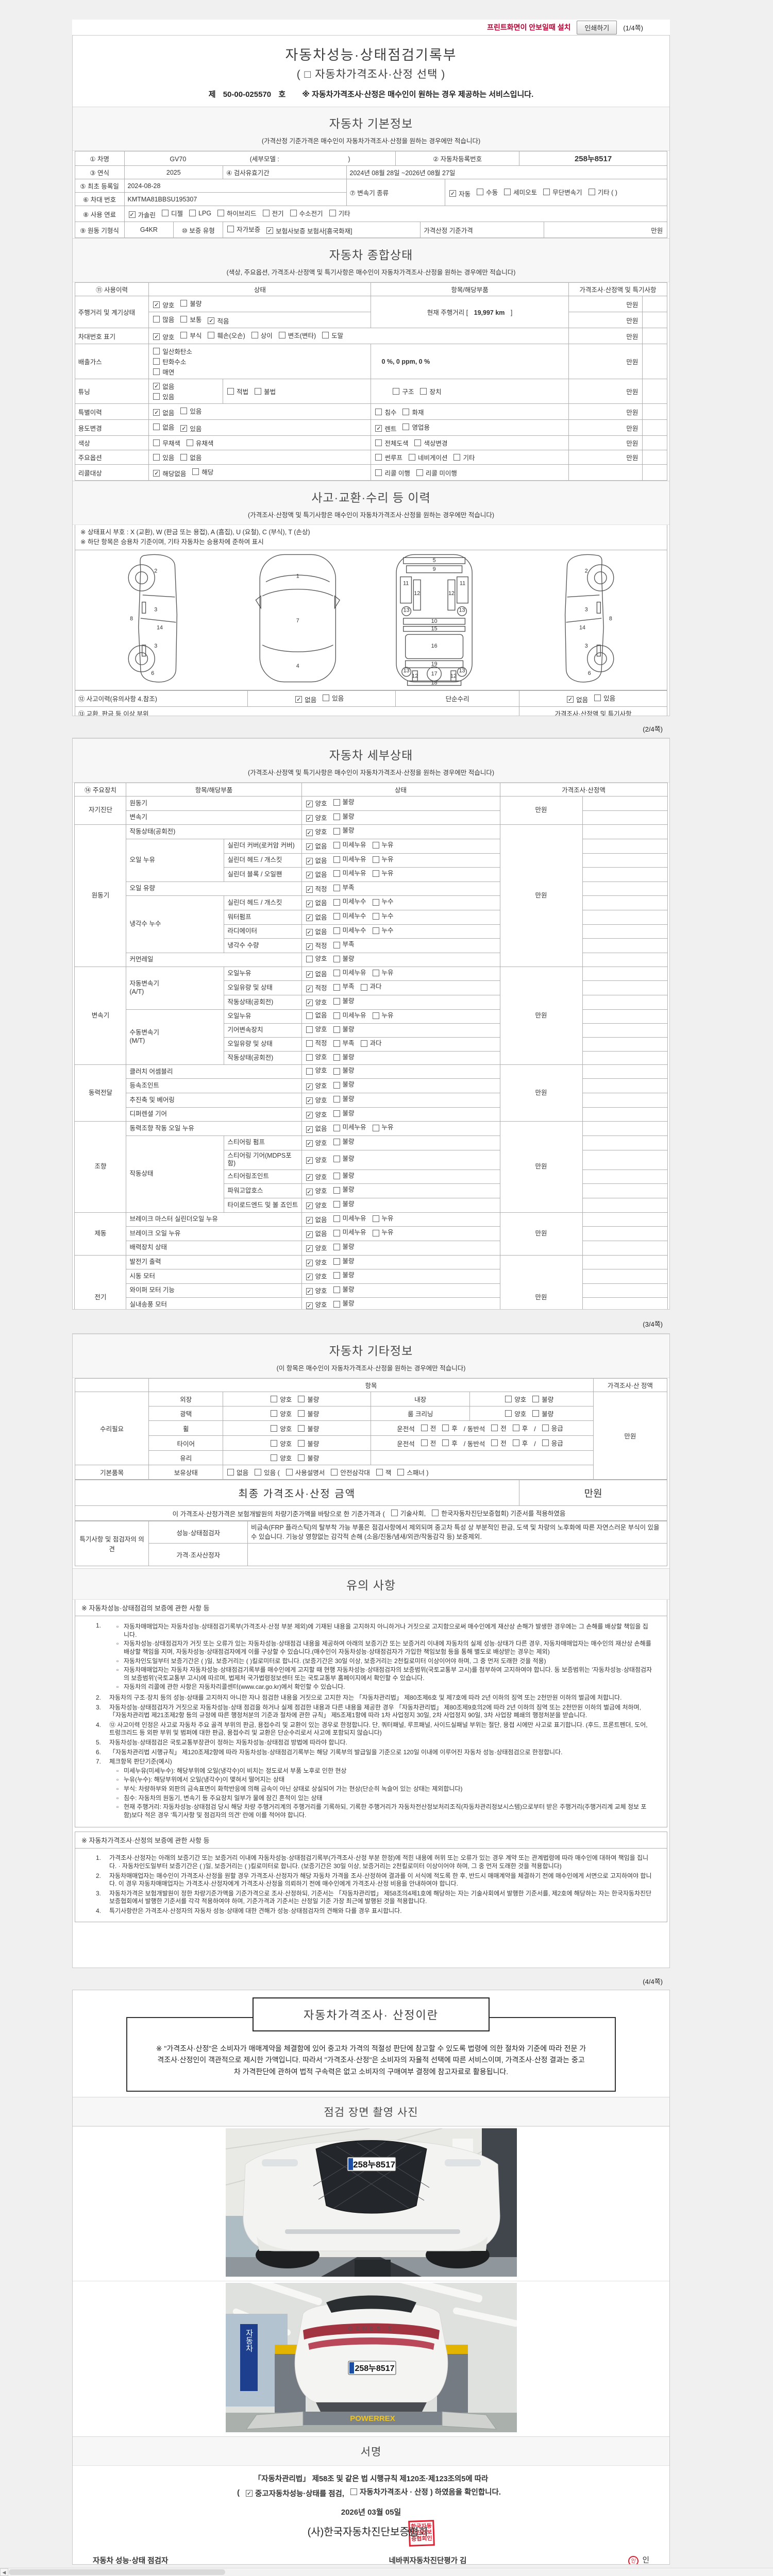 The height and width of the screenshot is (2576, 773). What do you see at coordinates (416, 427) in the screenshot?
I see `checkbox-option: 영업용` at bounding box center [416, 427].